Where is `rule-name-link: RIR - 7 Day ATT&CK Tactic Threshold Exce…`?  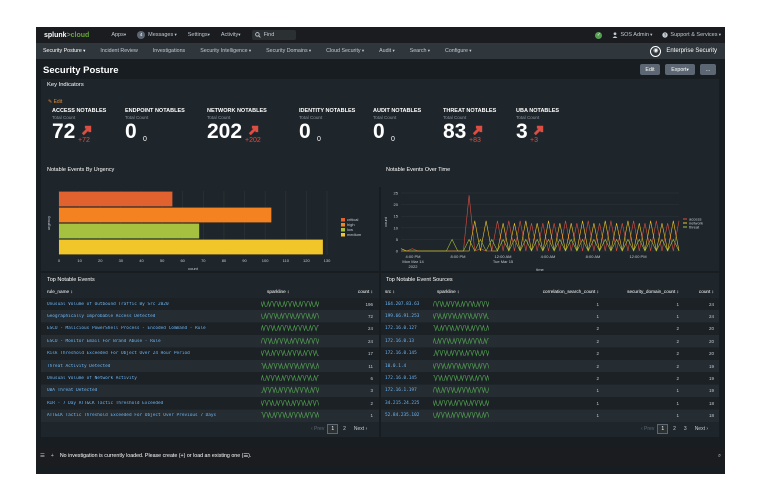
rule-name-link: RIR - 7 Day ATT&CK Tactic Threshold Exce… is located at coordinates (105, 403).